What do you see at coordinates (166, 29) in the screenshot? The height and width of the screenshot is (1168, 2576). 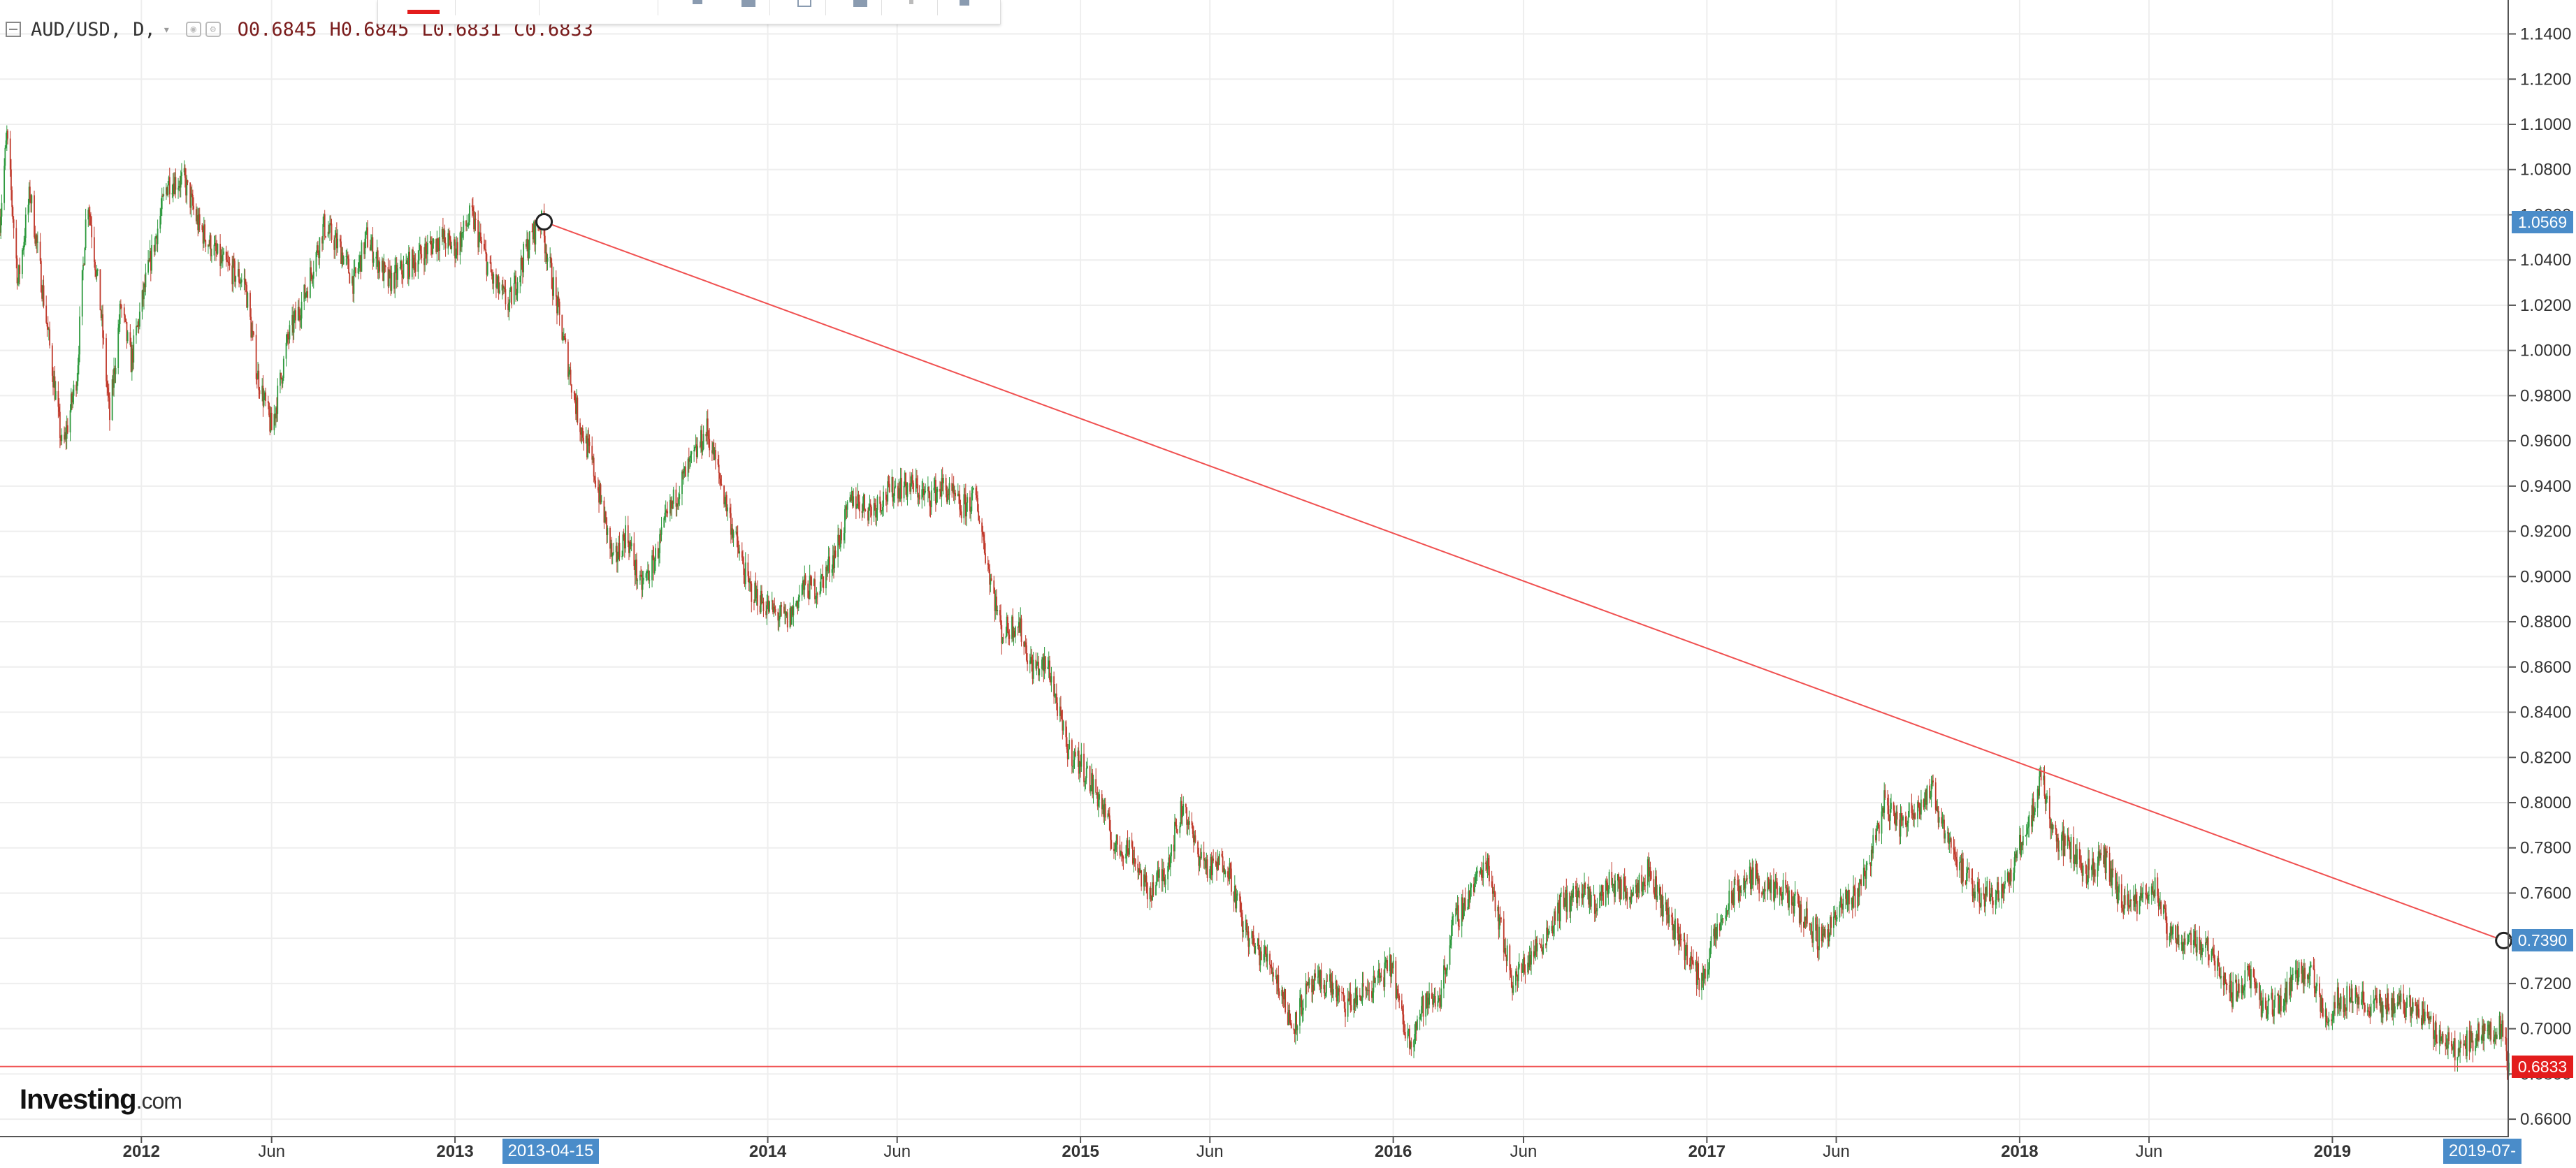 I see `chevron-down-icon: ▾` at bounding box center [166, 29].